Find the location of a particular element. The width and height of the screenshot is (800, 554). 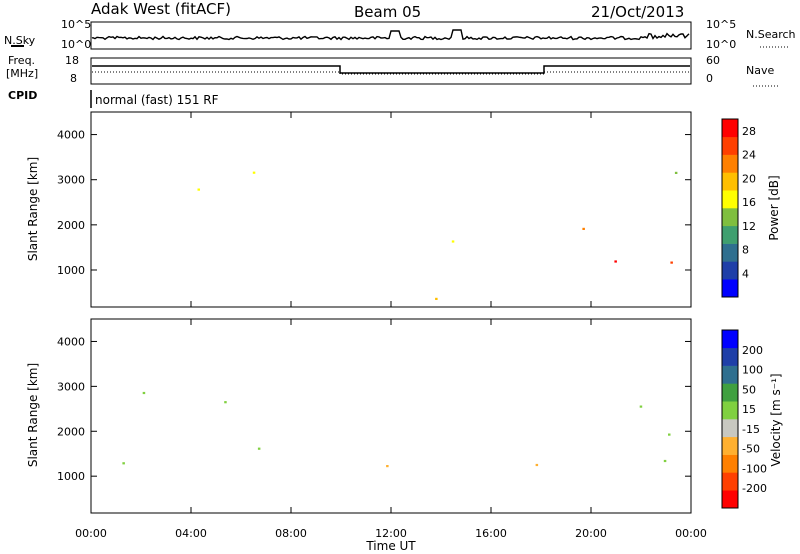

freq-panel: Freq. [MHz] 18 8 60 0 Nave is located at coordinates (392, 70).